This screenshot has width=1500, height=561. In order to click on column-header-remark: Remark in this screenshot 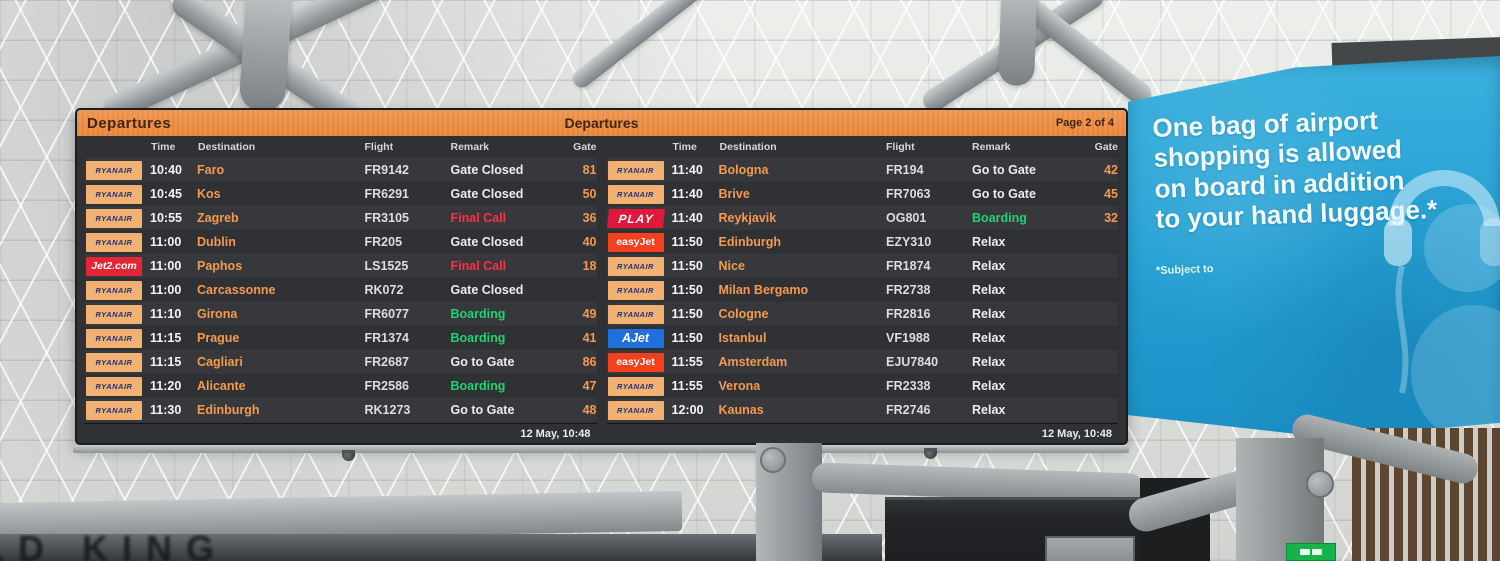, I will do `click(470, 147)`.